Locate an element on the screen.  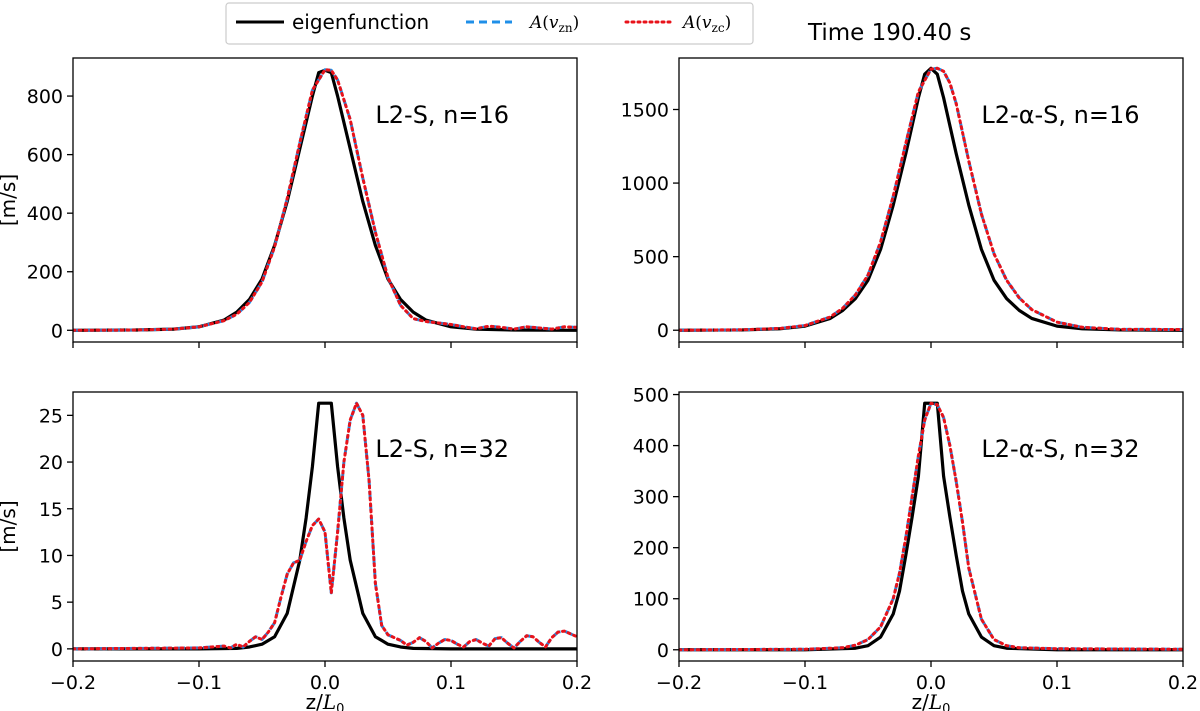
legend-vzn-close: ) is located at coordinates (576, 23).